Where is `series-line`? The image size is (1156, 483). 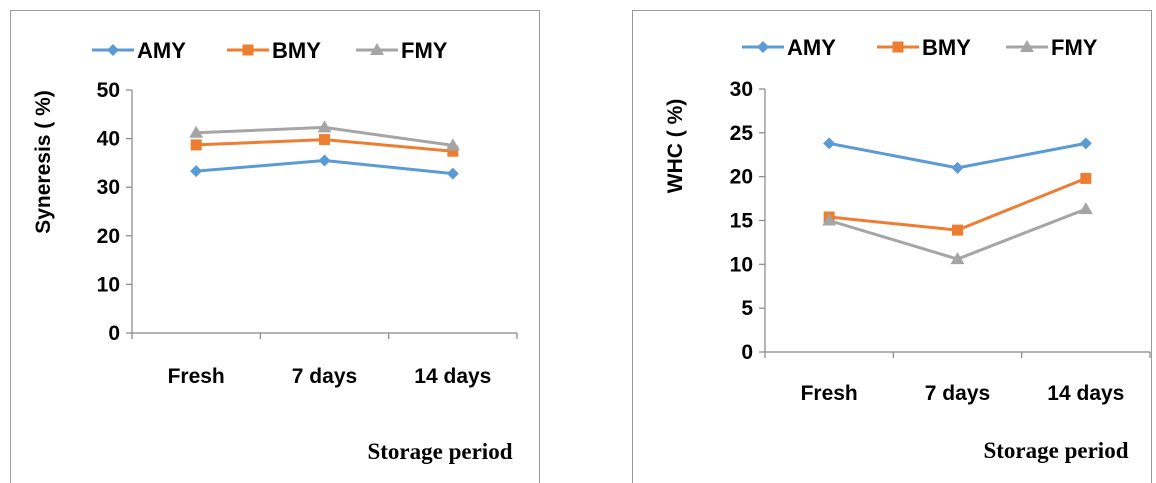 series-line is located at coordinates (958, 204).